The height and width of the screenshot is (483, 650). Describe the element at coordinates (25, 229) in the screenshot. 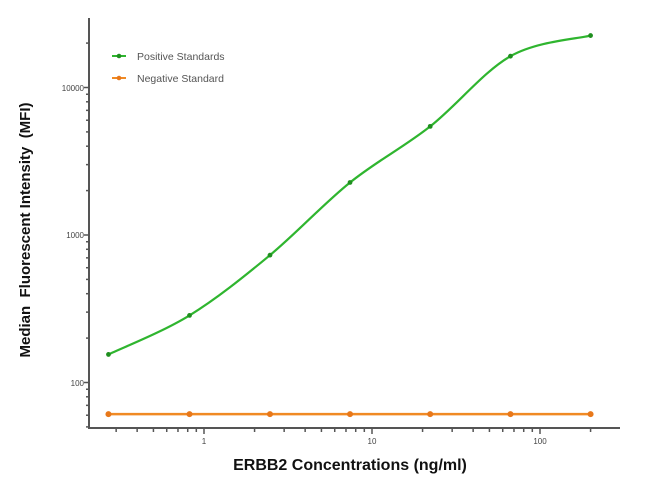

I see `y-axis-title: Median Fluorescent Intensity (MFI)` at that location.